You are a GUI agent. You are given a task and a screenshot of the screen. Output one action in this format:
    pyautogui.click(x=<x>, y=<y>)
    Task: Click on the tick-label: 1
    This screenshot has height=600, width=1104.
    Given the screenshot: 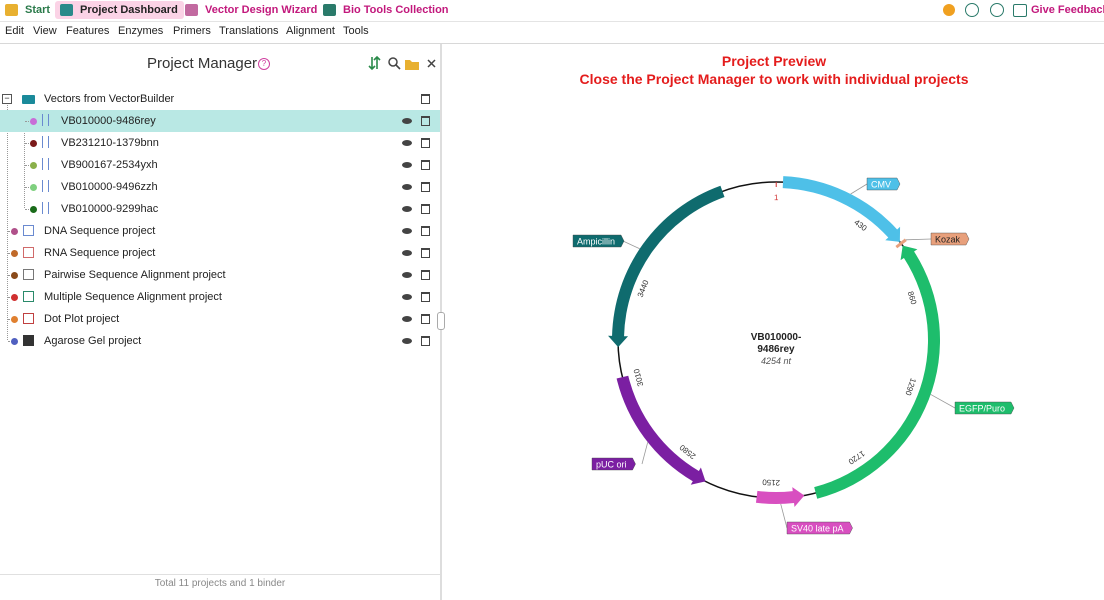 What is the action you would take?
    pyautogui.click(x=776, y=197)
    